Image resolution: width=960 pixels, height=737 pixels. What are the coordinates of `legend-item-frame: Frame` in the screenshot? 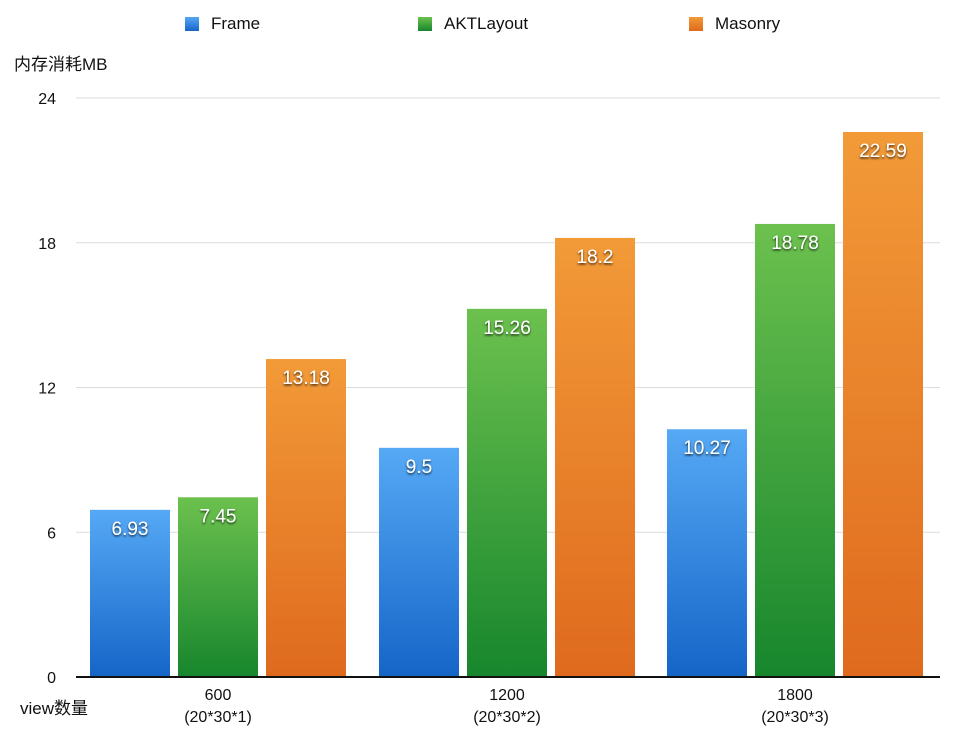 It's located at (222, 24).